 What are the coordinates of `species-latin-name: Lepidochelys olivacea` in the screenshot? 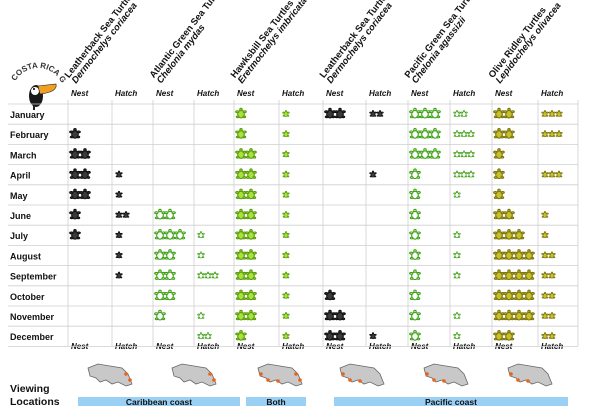 It's located at (528, 42).